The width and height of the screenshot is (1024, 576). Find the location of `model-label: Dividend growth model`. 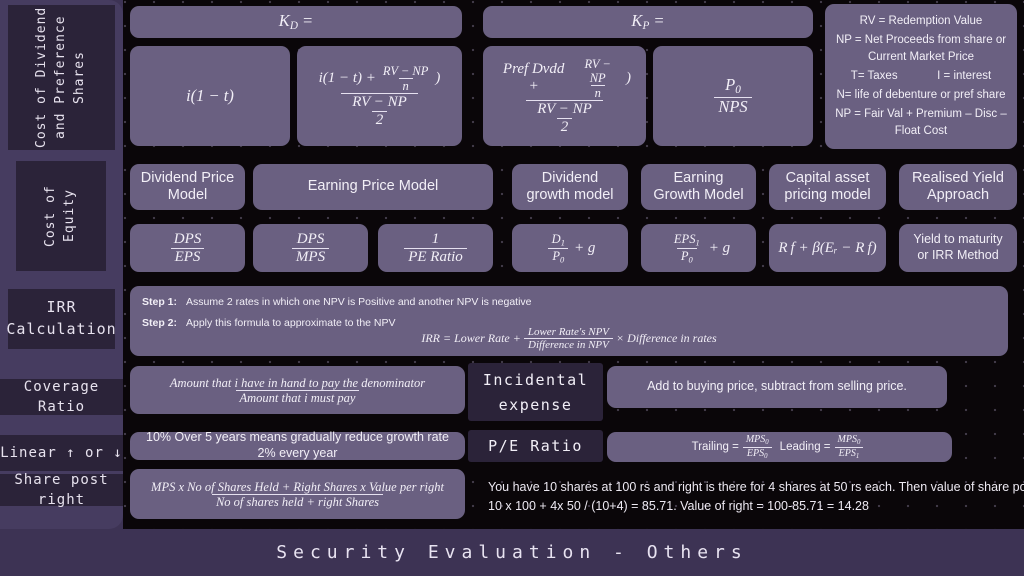

model-label: Dividend growth model is located at coordinates (570, 186).